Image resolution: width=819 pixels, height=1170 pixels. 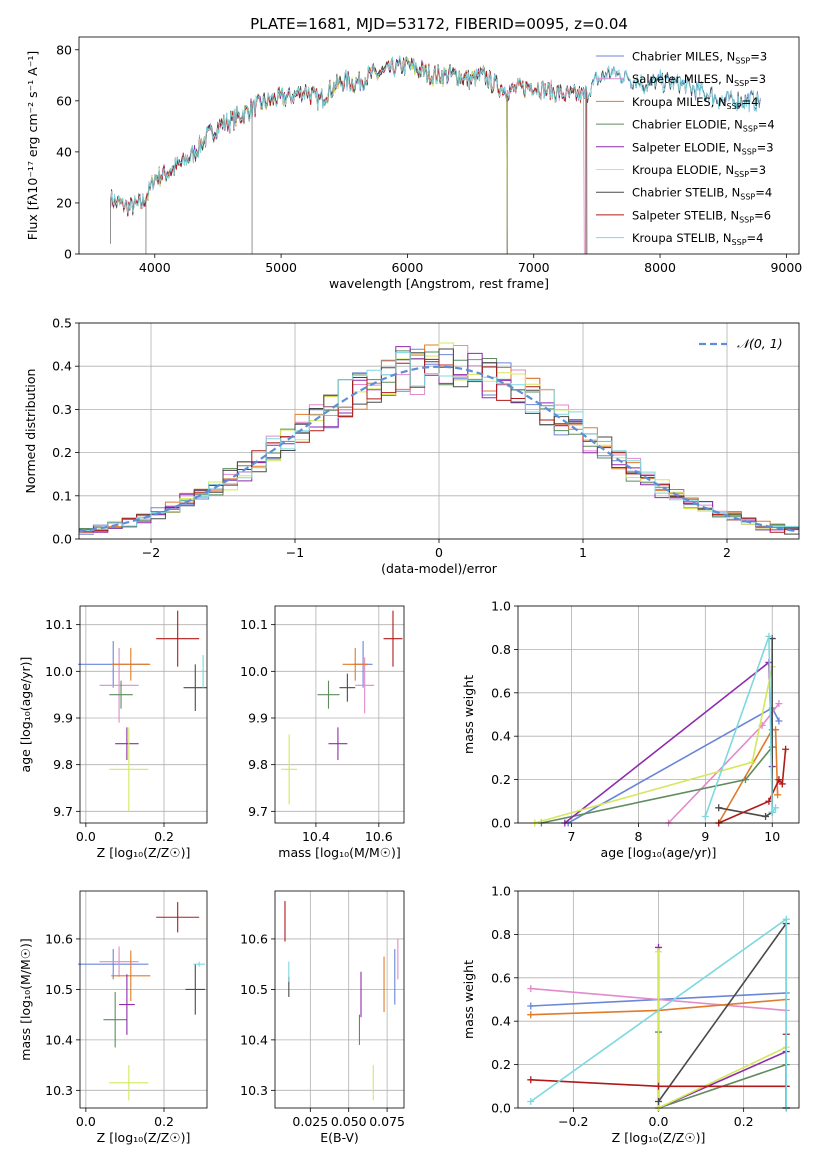 I want to click on legend-label: Chabrier ELODIE, NSSP=4, so click(x=703, y=126).